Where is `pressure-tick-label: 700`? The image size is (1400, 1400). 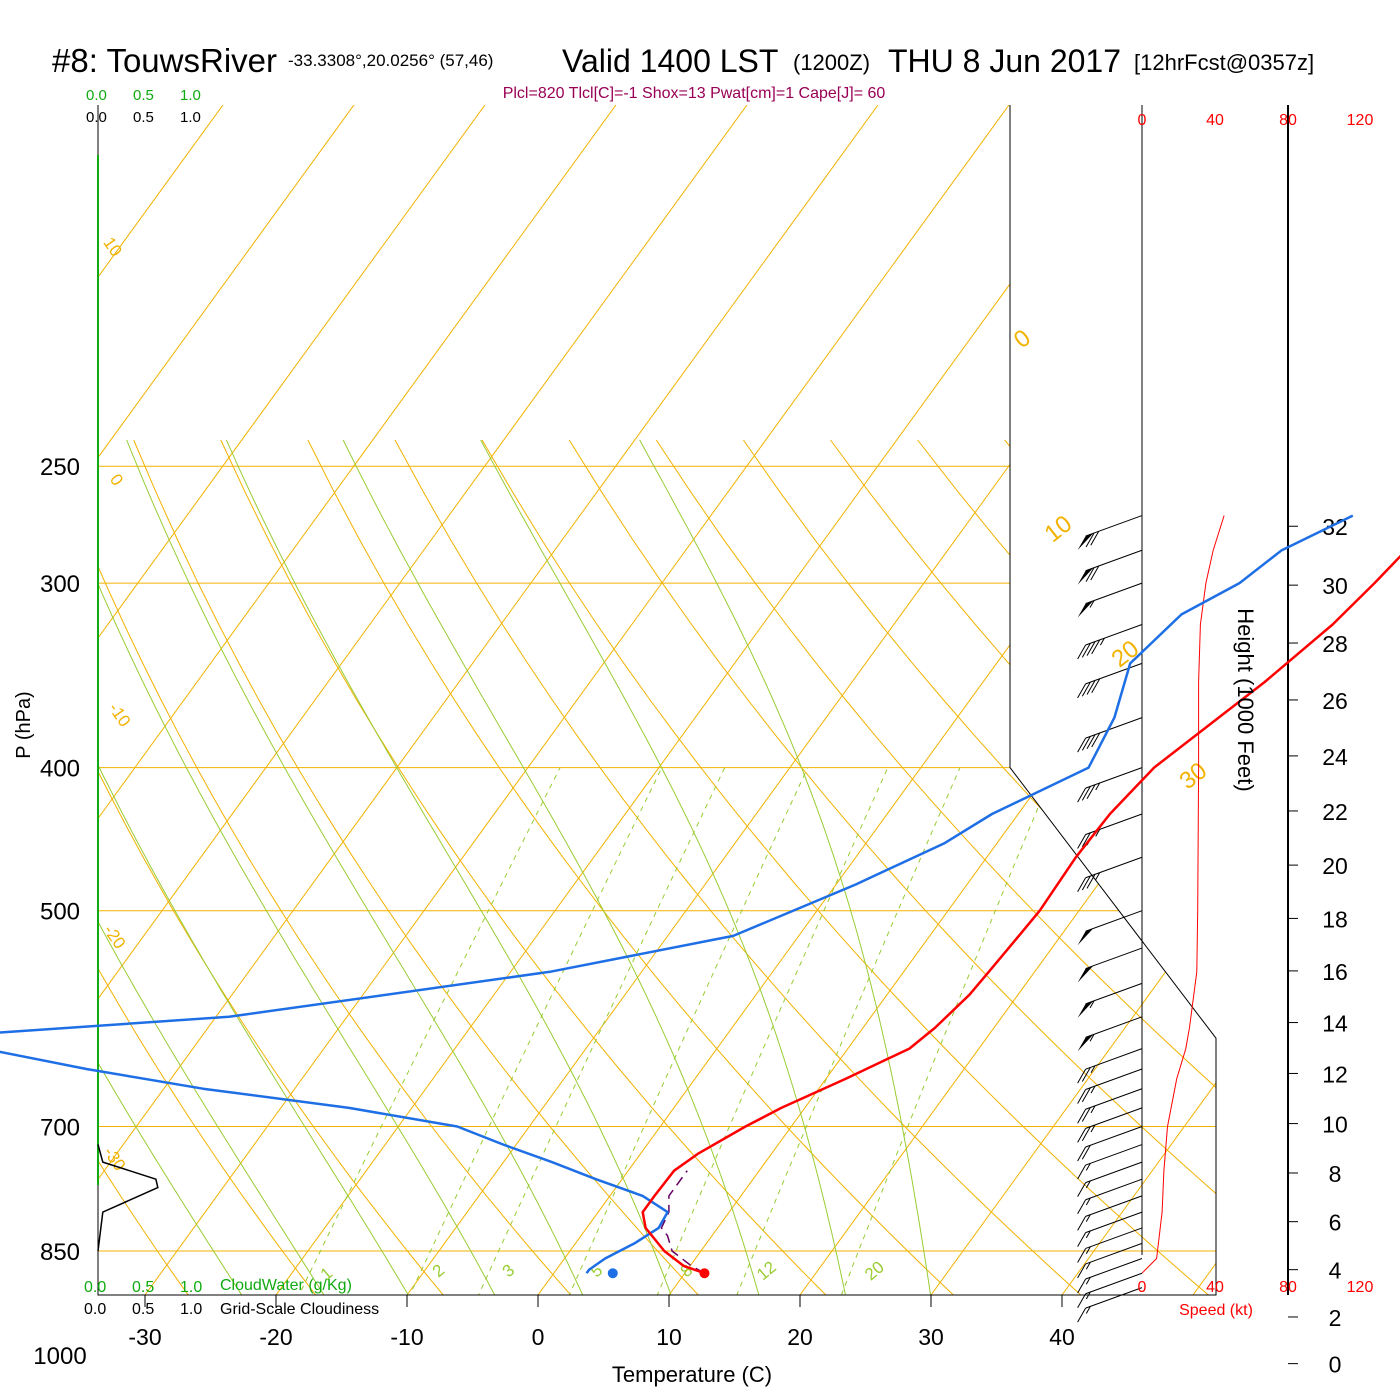
pressure-tick-label: 700 is located at coordinates (60, 1127).